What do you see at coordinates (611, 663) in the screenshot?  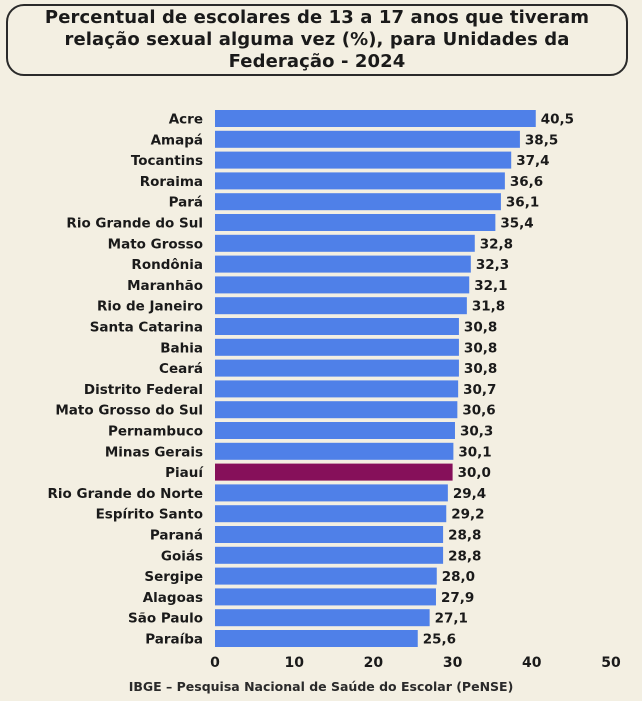 I see `x-tick-label-5: 50` at bounding box center [611, 663].